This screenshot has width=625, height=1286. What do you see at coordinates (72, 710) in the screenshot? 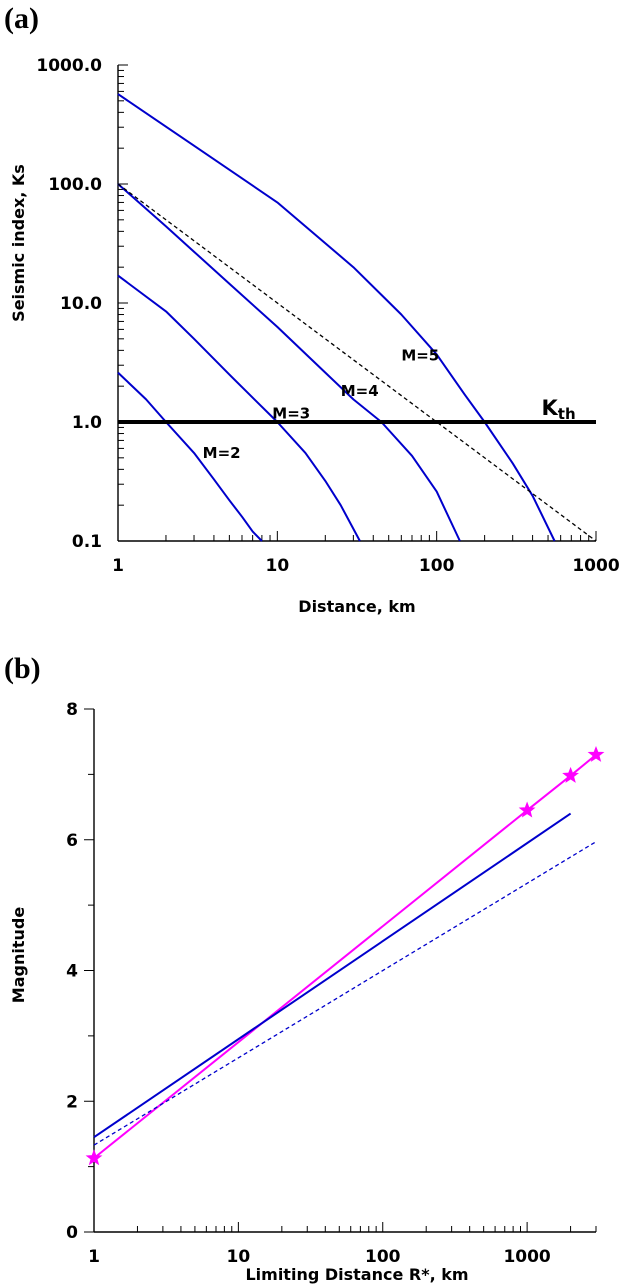
I see `panel-b-y-tick-label: 8` at bounding box center [72, 710].